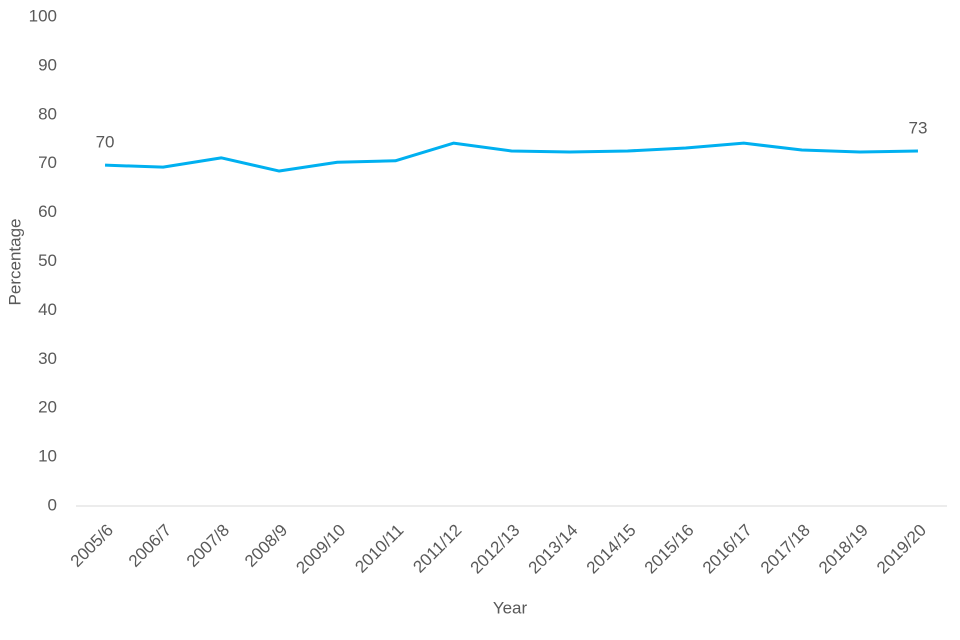  Describe the element at coordinates (379, 549) in the screenshot. I see `x-tick-label: 2010/11` at that location.